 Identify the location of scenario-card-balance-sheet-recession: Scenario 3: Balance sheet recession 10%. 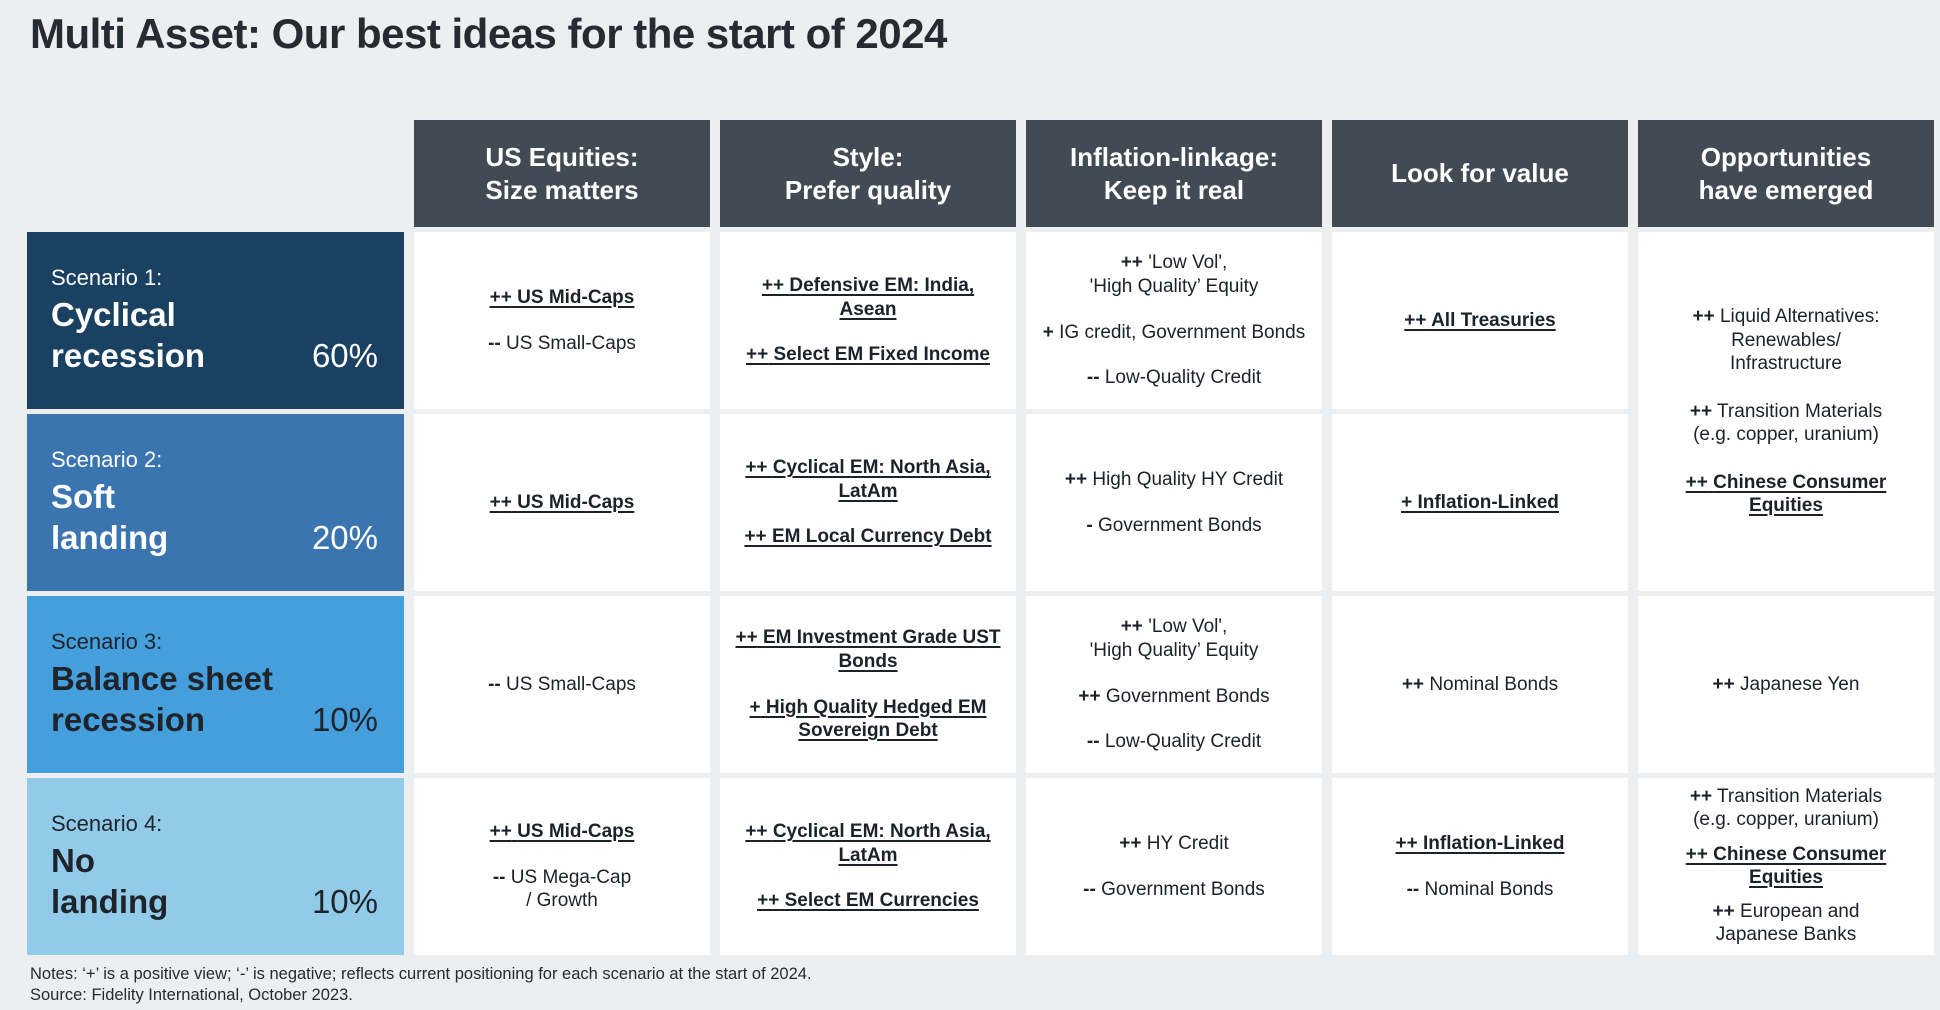
(215, 684).